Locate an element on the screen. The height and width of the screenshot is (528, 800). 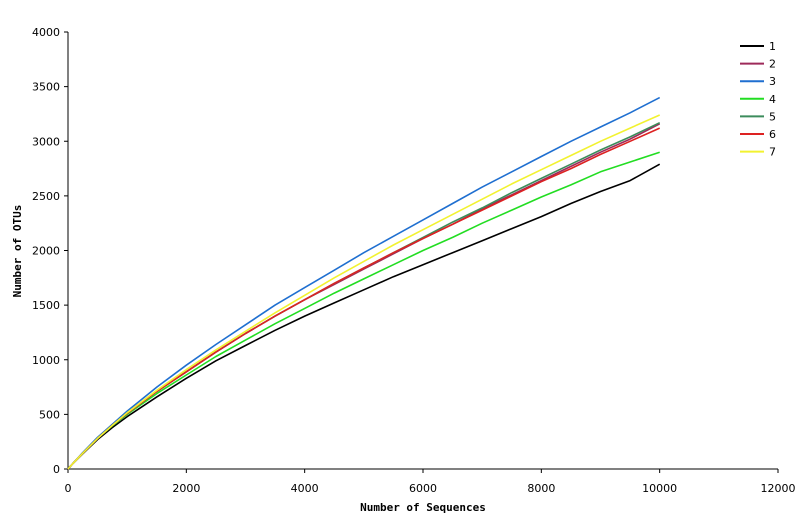
legend-label-6: 6 is located at coordinates (772, 134).